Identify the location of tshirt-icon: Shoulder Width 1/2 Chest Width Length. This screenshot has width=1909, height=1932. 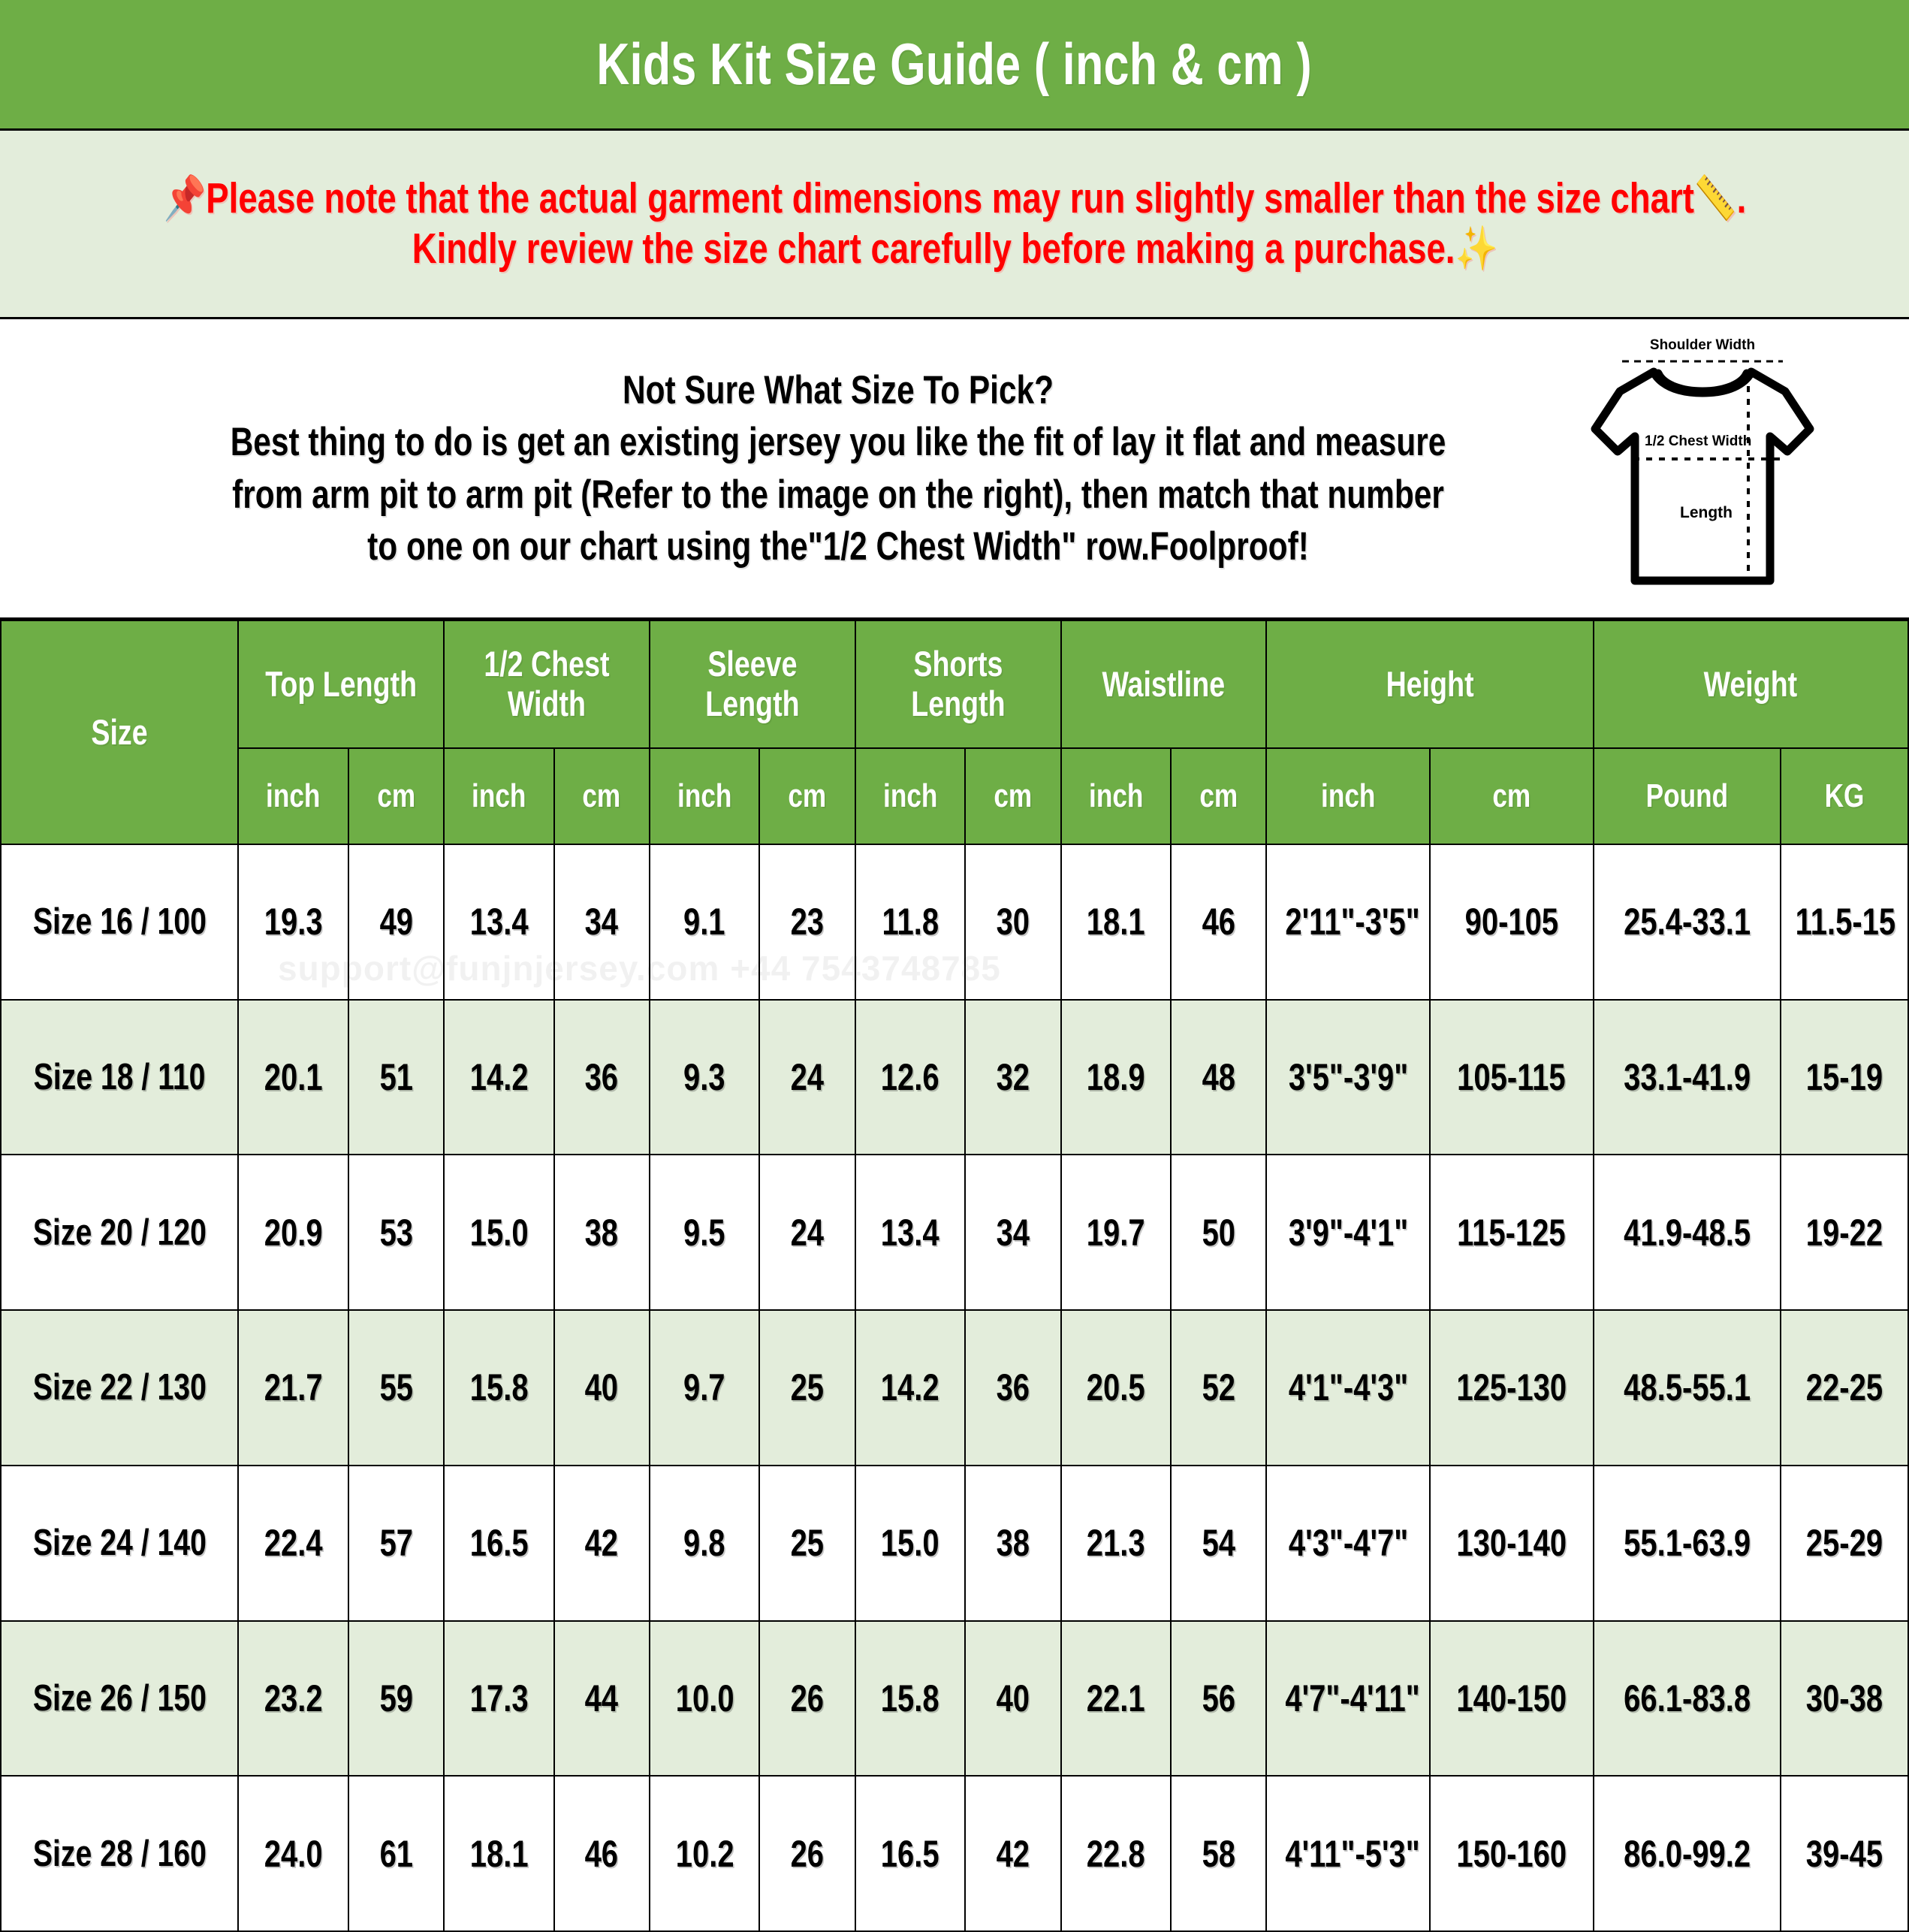
(1702, 461).